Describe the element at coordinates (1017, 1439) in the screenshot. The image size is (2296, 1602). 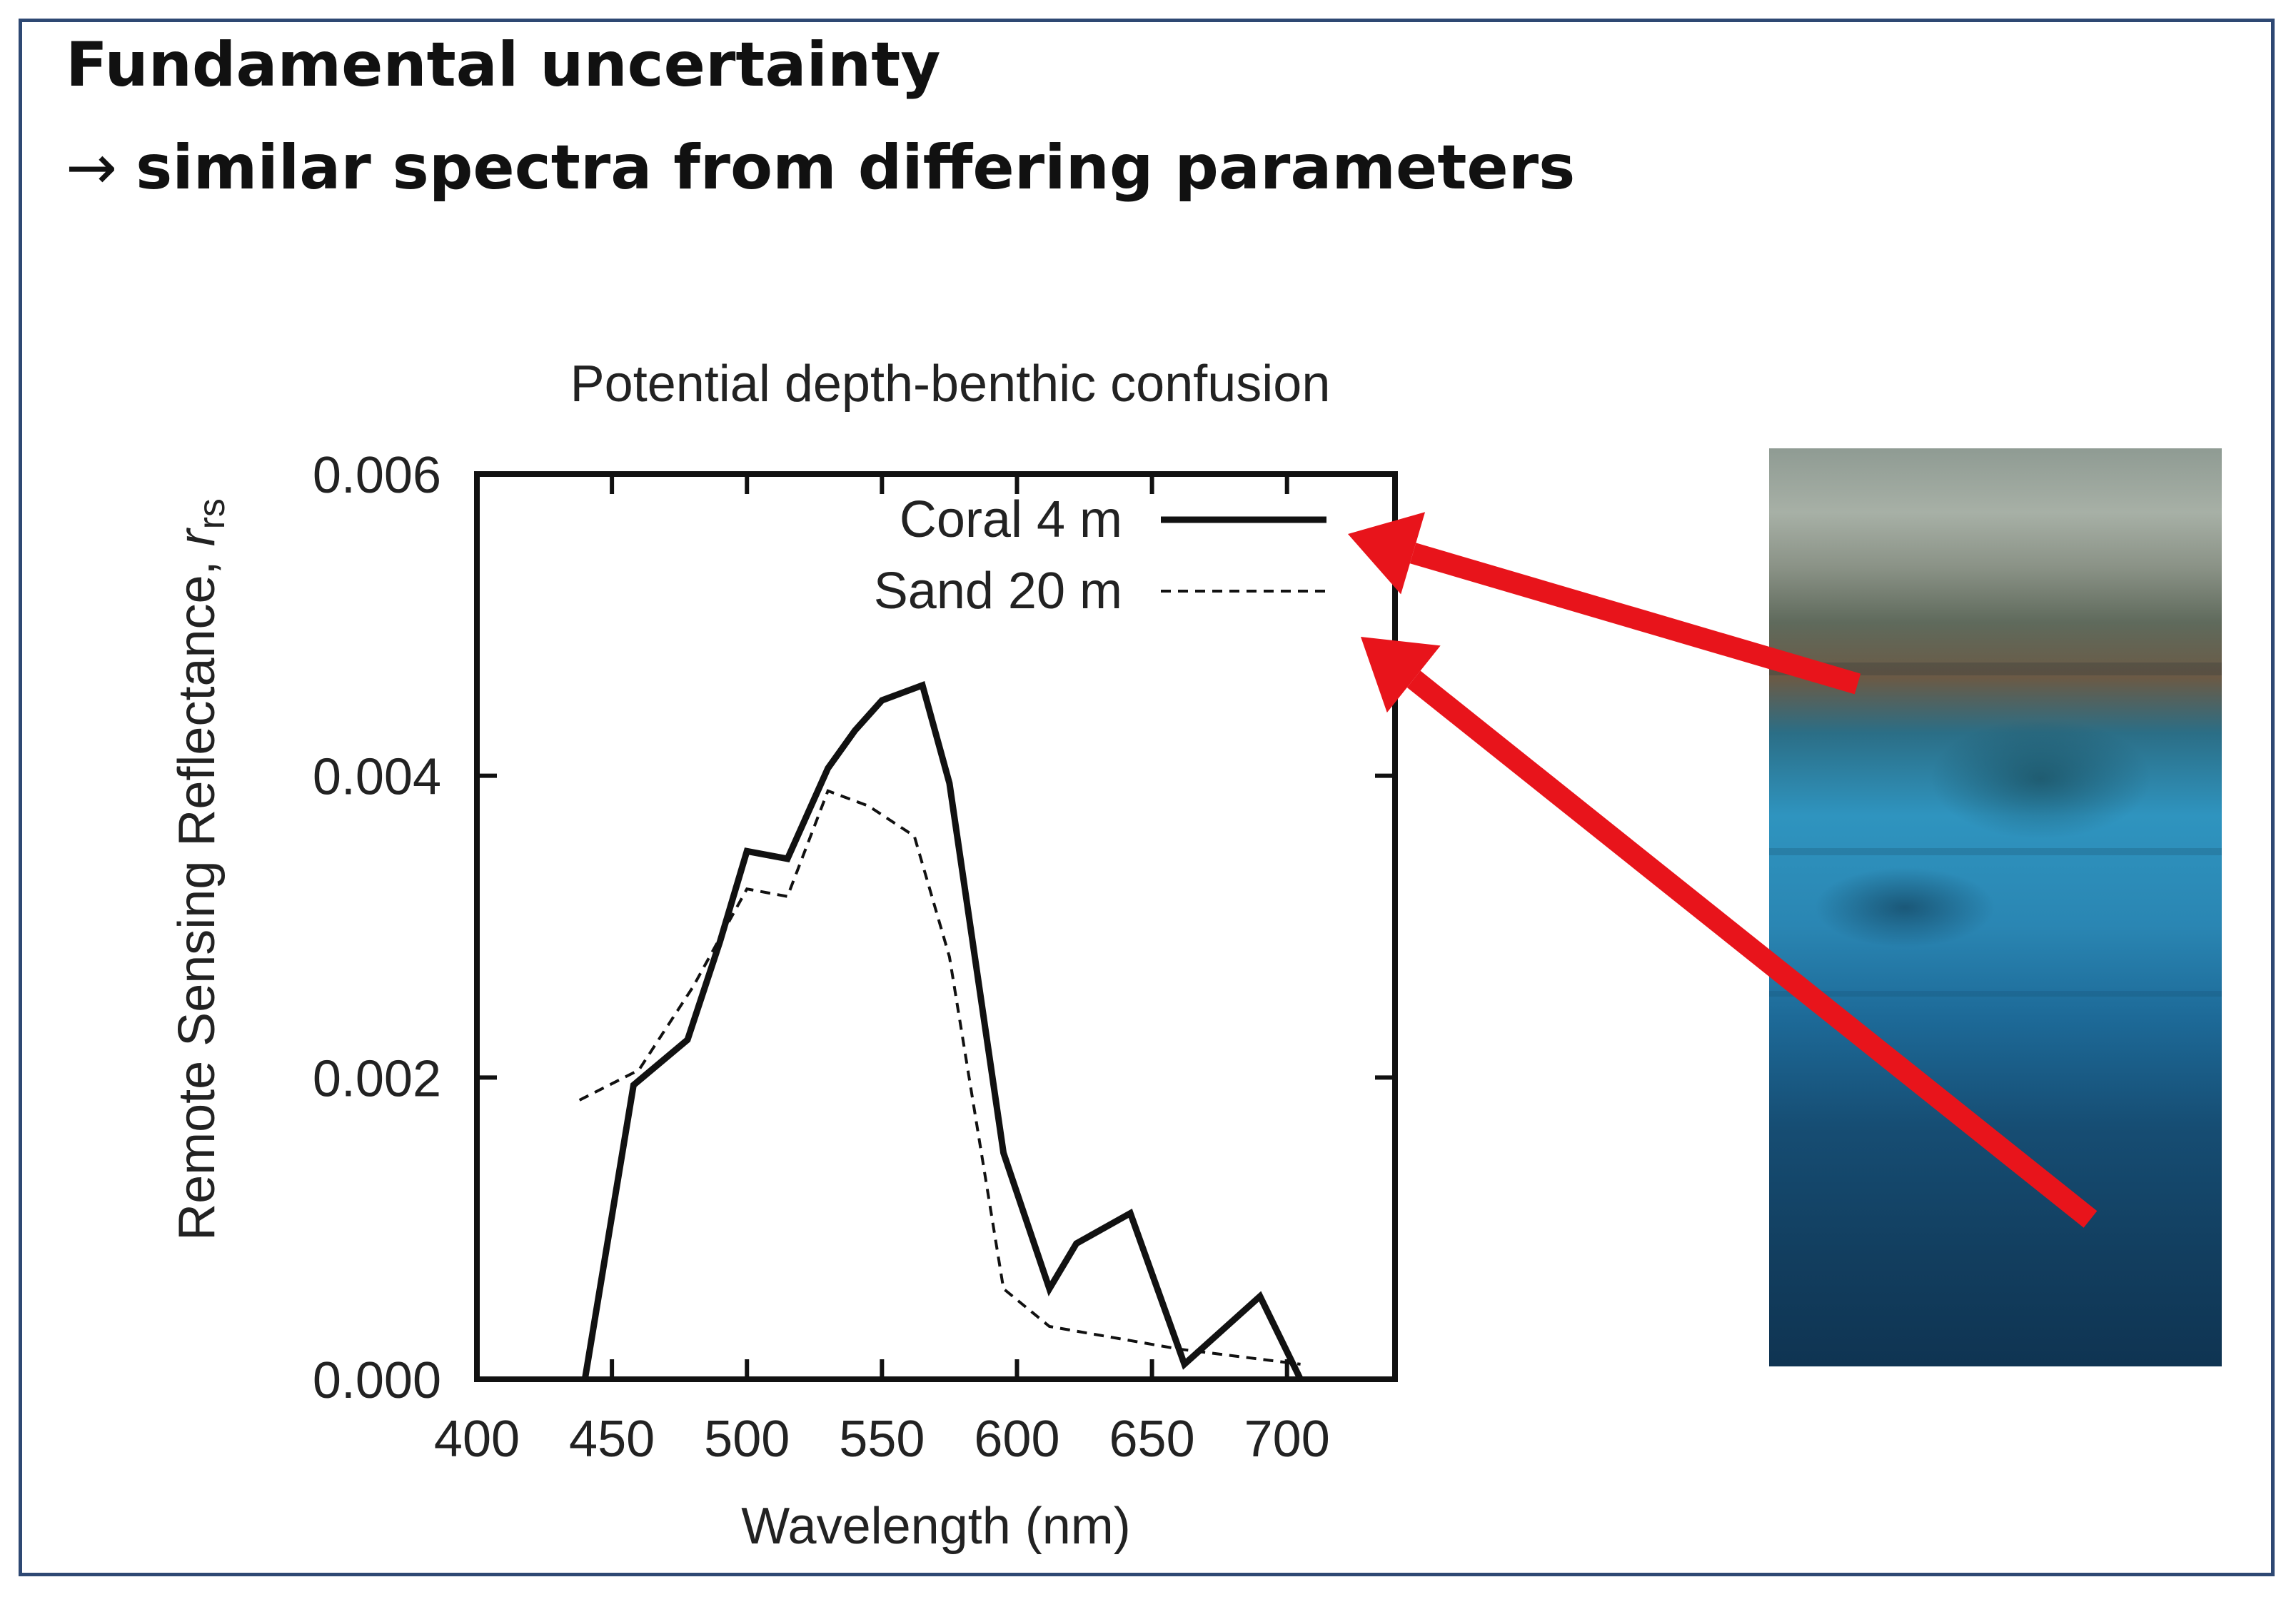
I see `x-tick-label: 600` at that location.